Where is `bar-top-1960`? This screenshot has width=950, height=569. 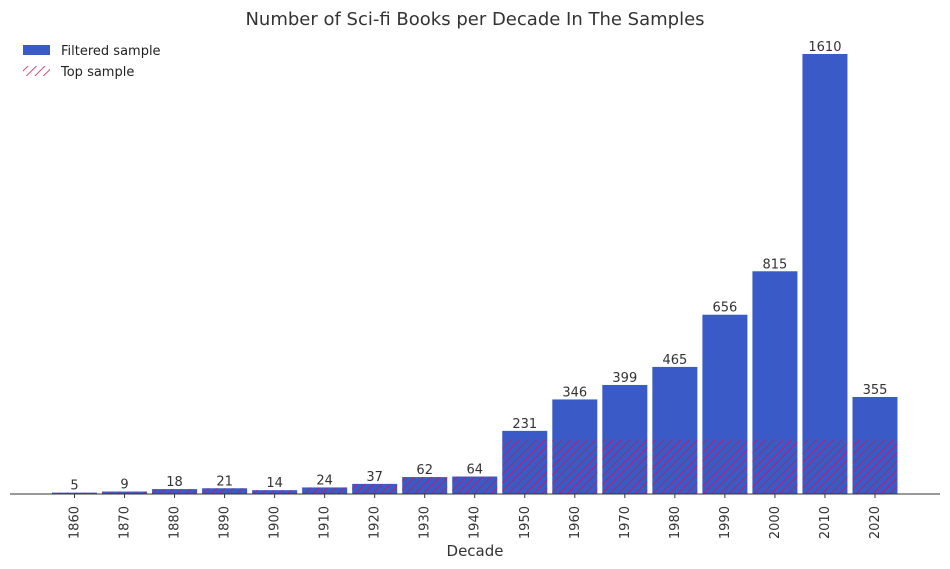
bar-top-1960 is located at coordinates (575, 466).